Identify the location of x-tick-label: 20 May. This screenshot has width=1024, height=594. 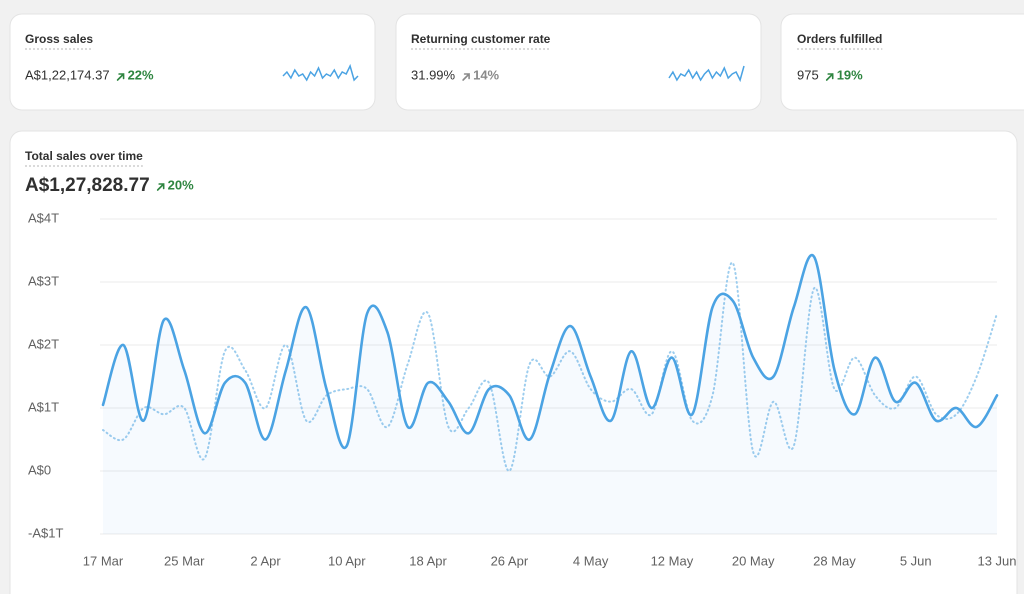
(753, 560).